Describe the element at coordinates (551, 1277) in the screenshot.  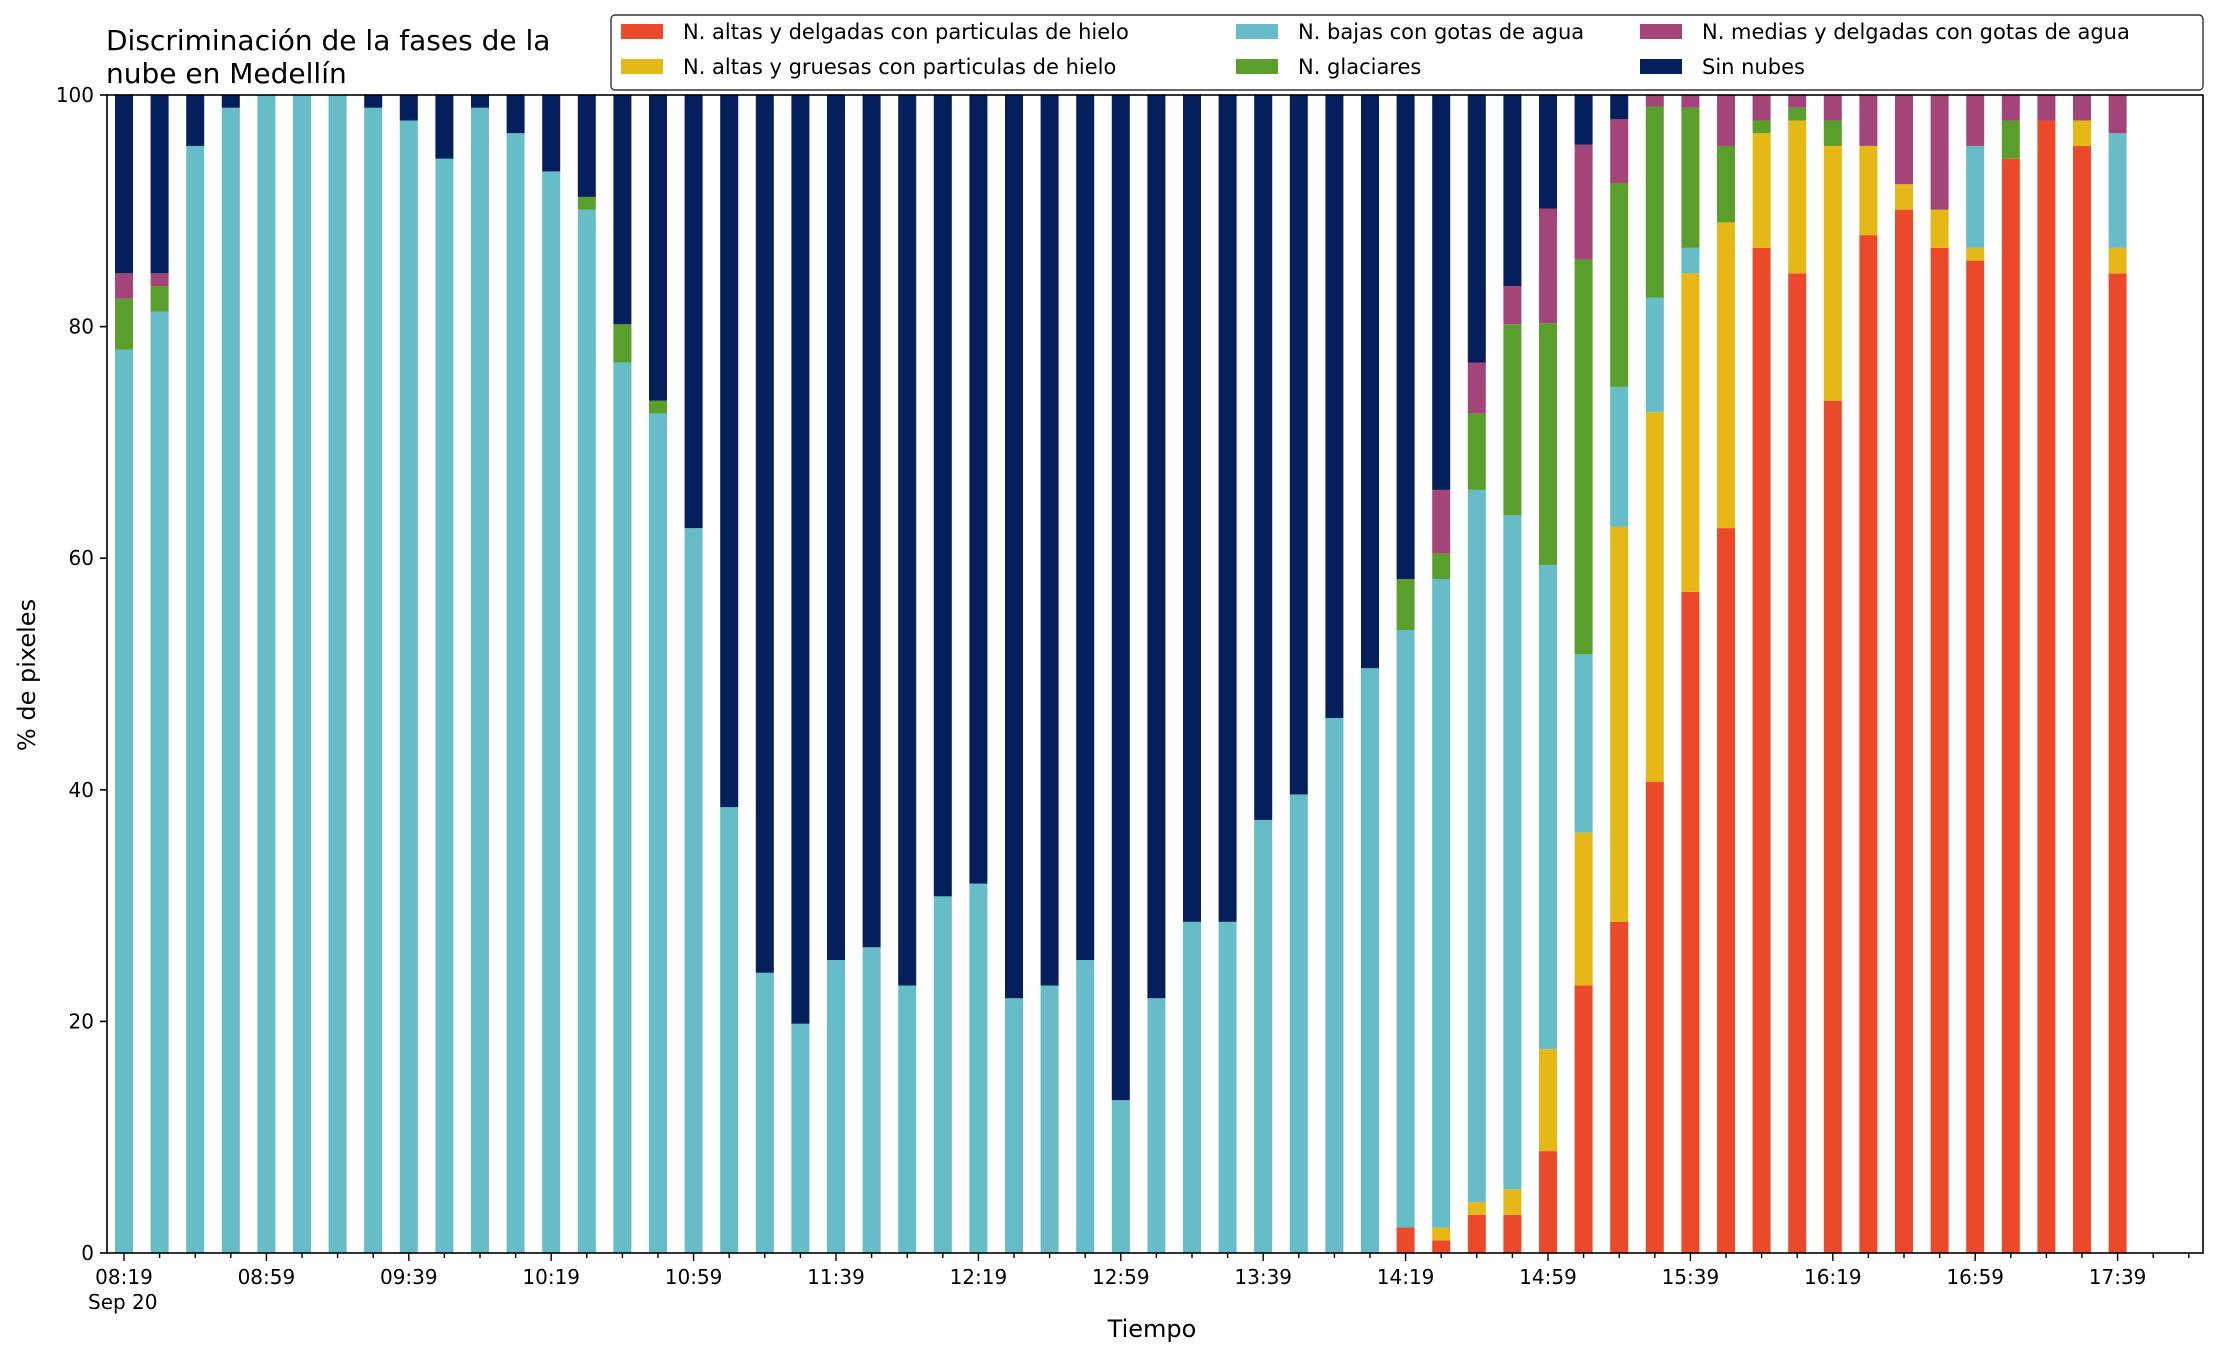
I see `x-tick-label: 10:19` at that location.